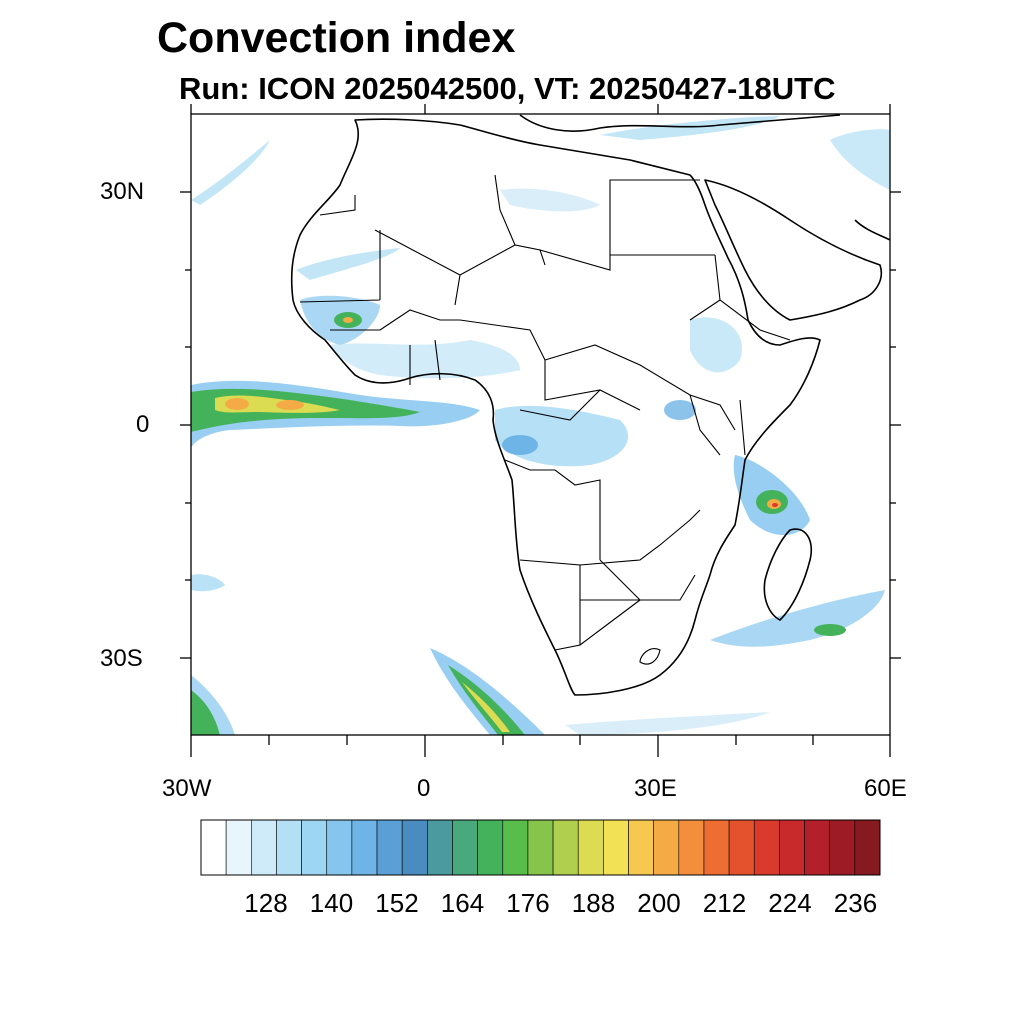 The width and height of the screenshot is (1024, 1024). Describe the element at coordinates (121, 658) in the screenshot. I see `lat-label-30s: 30S` at that location.